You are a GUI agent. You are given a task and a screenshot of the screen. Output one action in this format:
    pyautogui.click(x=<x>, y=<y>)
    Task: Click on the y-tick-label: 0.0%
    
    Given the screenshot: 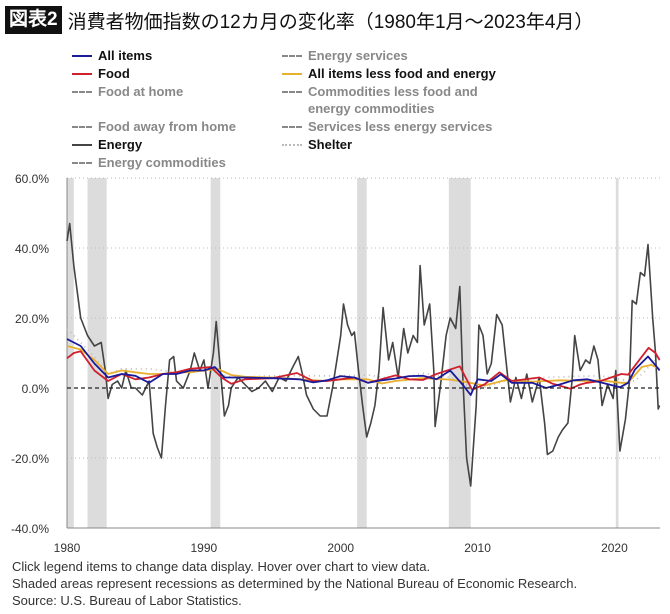 What is the action you would take?
    pyautogui.click(x=36, y=389)
    